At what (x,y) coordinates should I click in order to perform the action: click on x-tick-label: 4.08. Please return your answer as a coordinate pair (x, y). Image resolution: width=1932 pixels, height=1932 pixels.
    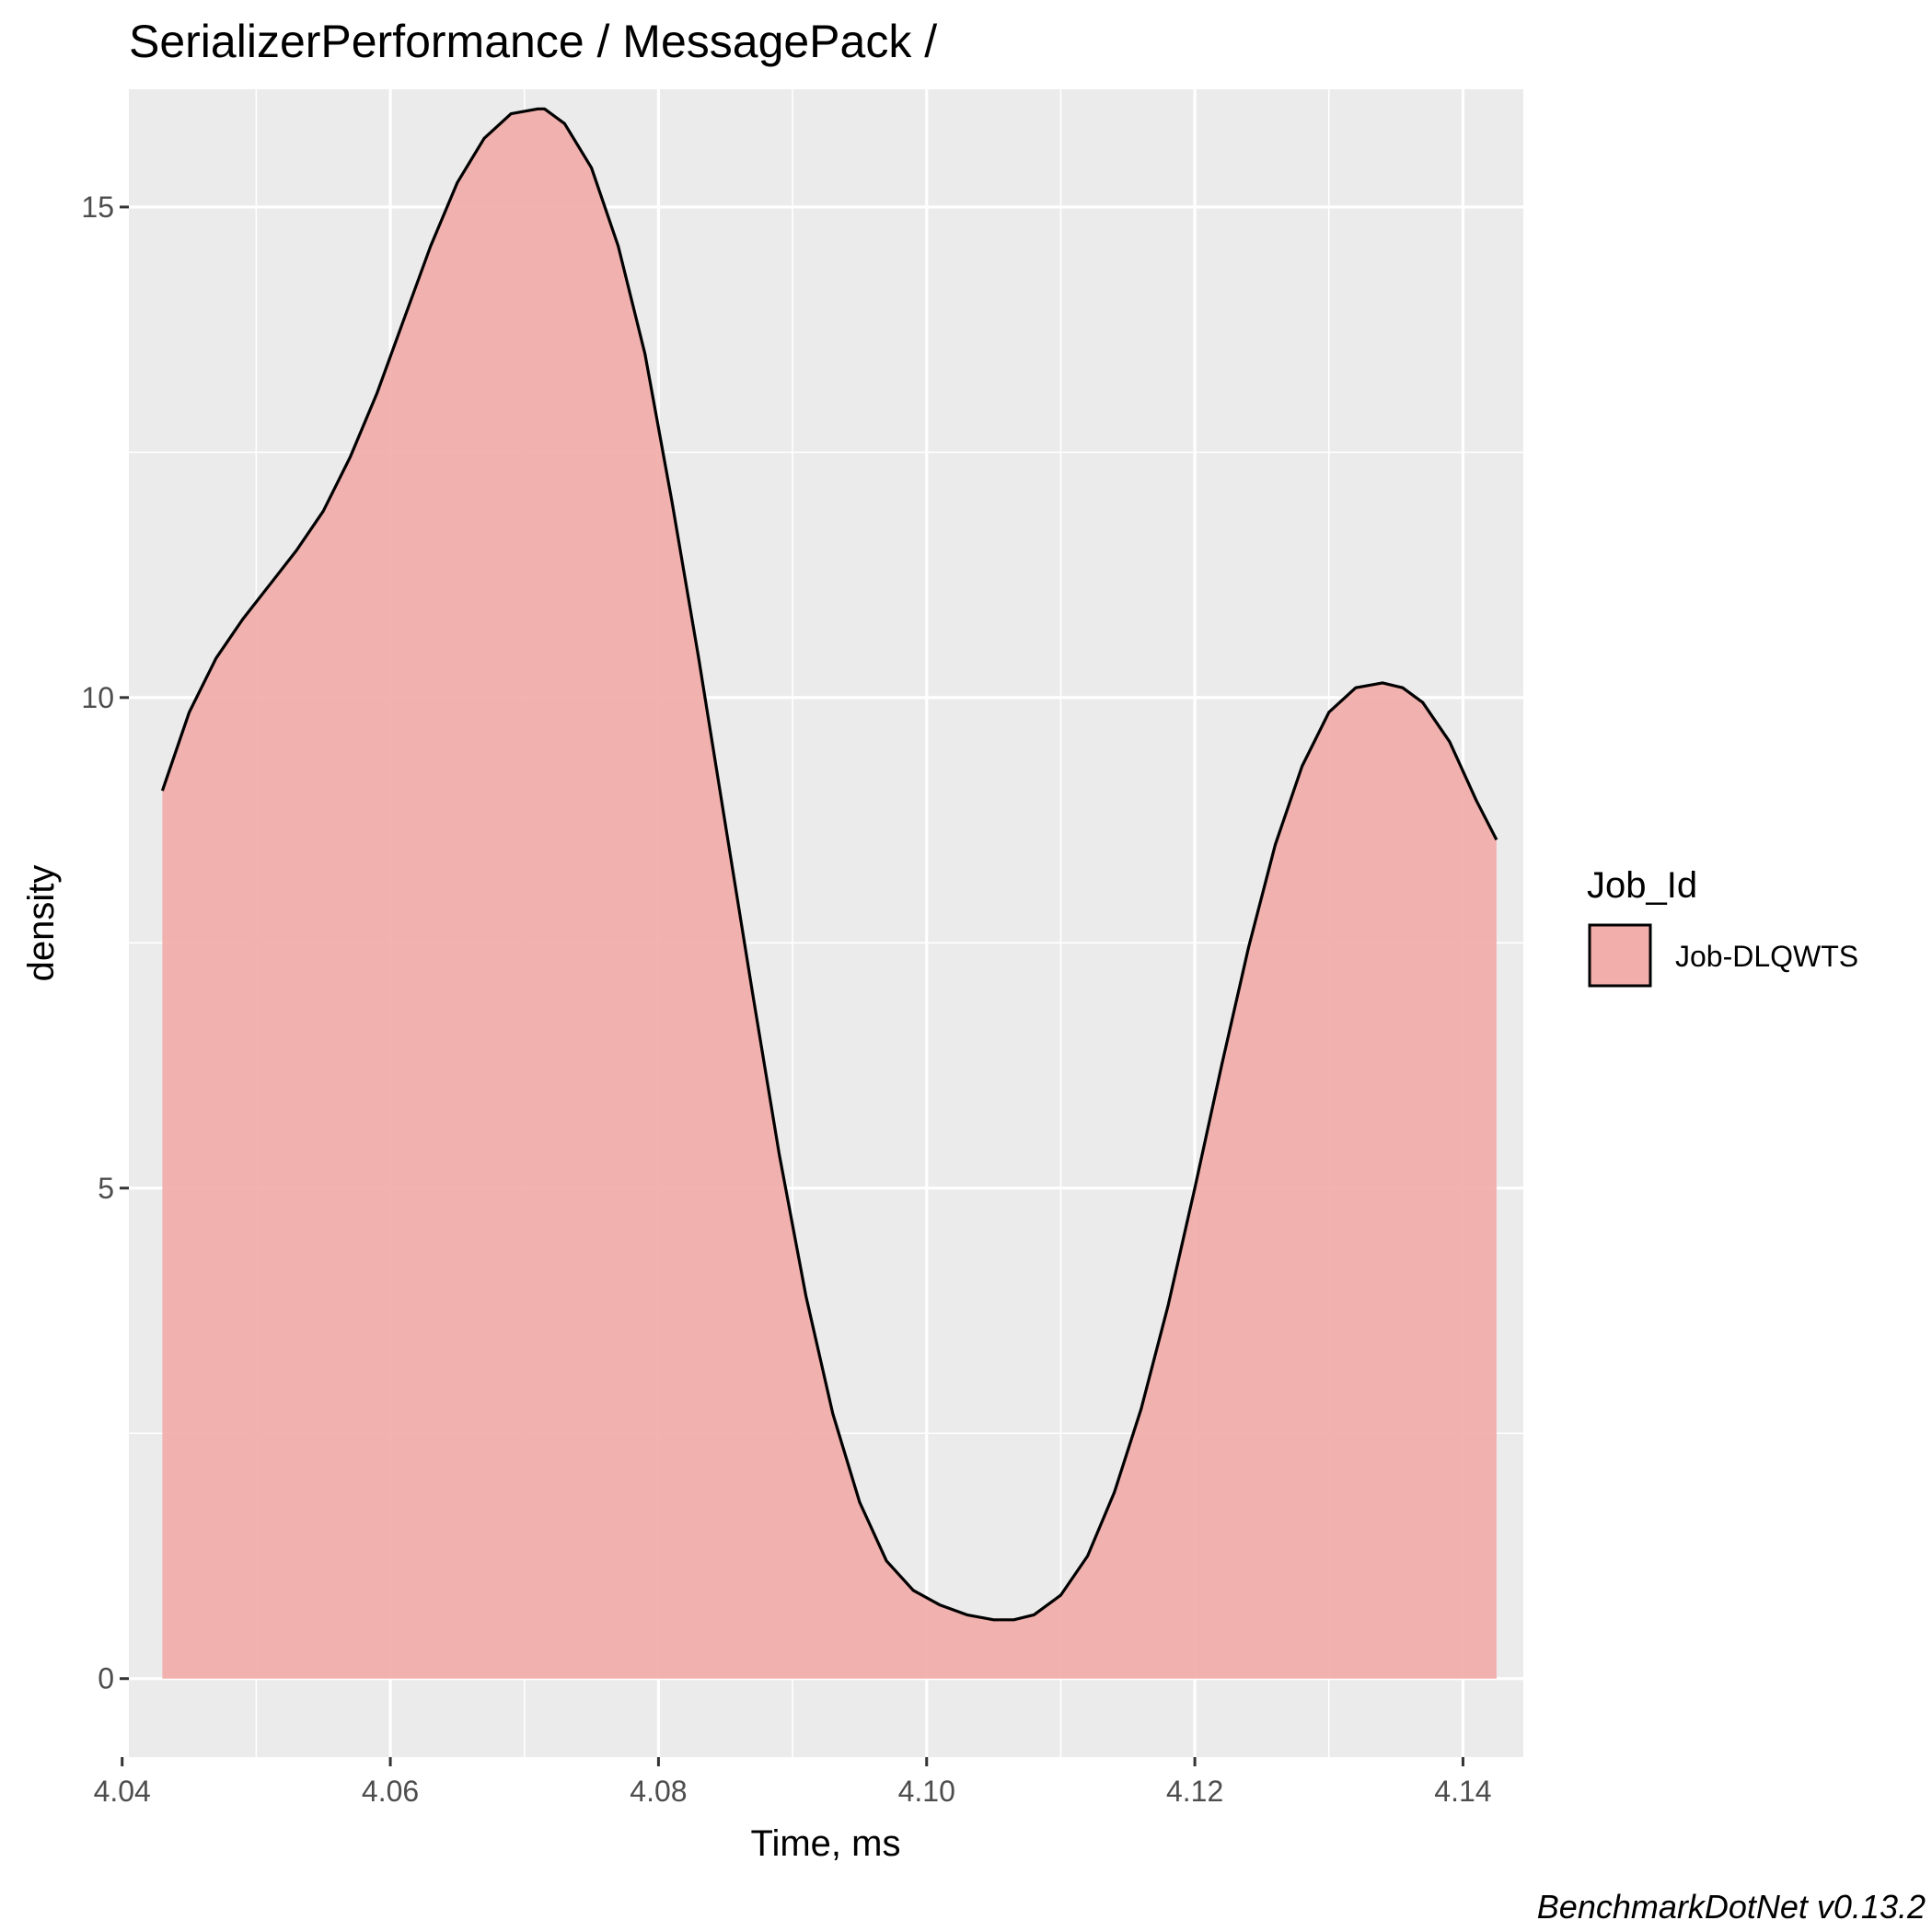
    Looking at the image, I should click on (659, 1792).